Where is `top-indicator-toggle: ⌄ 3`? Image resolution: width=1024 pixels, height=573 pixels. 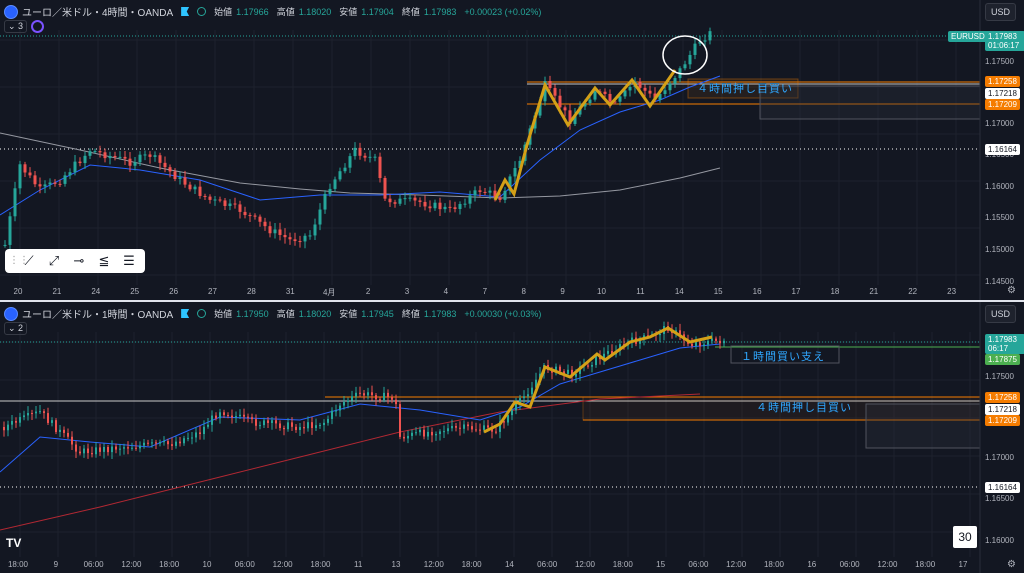
top-indicator-toggle: ⌄ 3 is located at coordinates (24, 26).